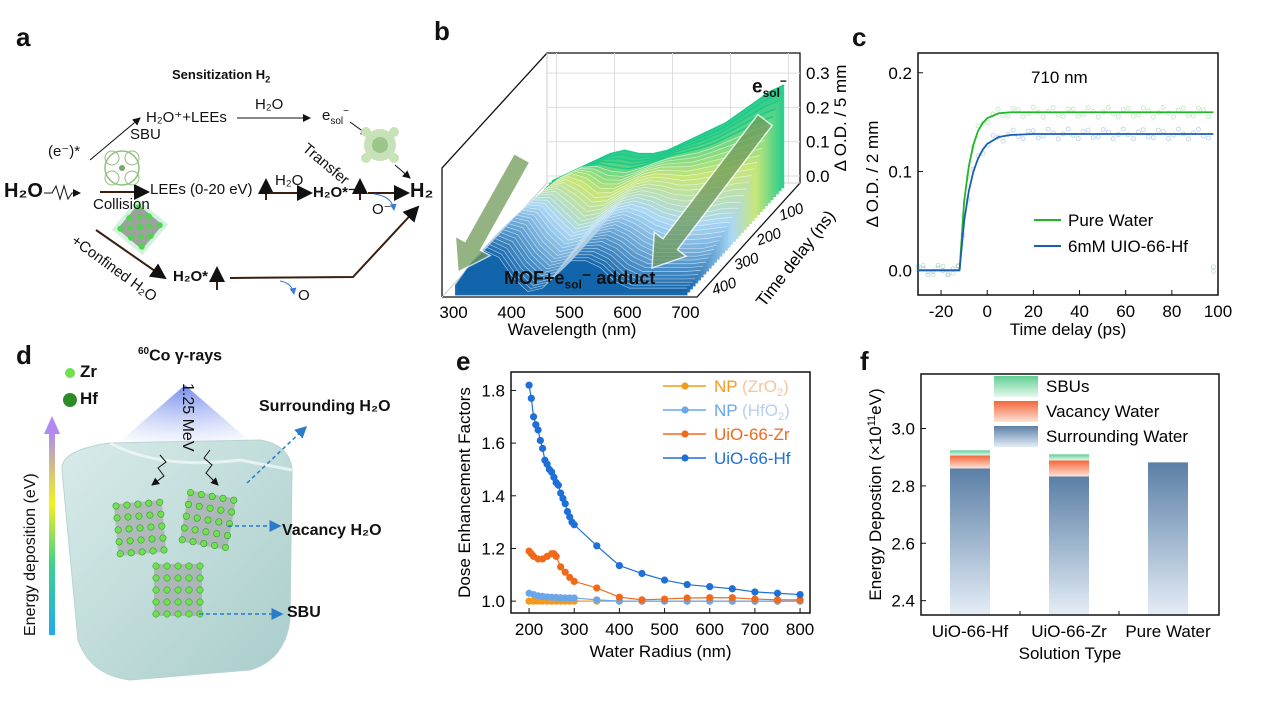  I want to click on x-tick-label: 40, so click(1079, 311).